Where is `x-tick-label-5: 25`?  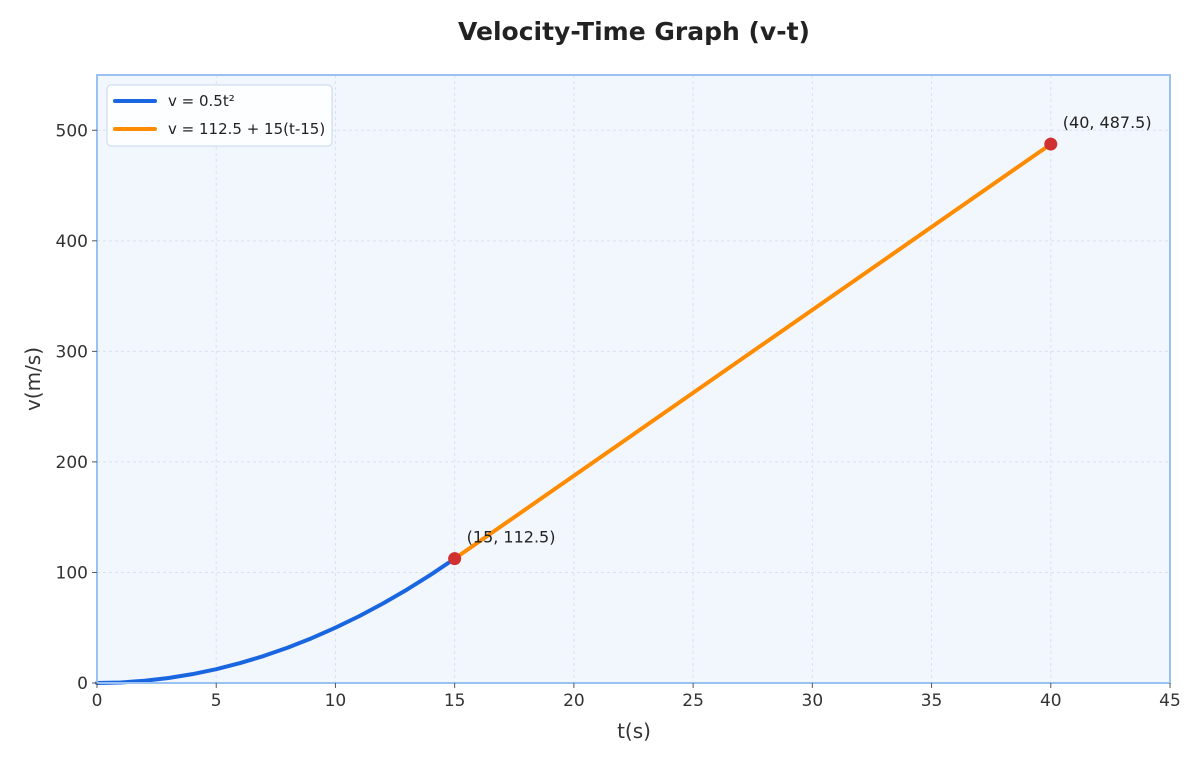 x-tick-label-5: 25 is located at coordinates (693, 701).